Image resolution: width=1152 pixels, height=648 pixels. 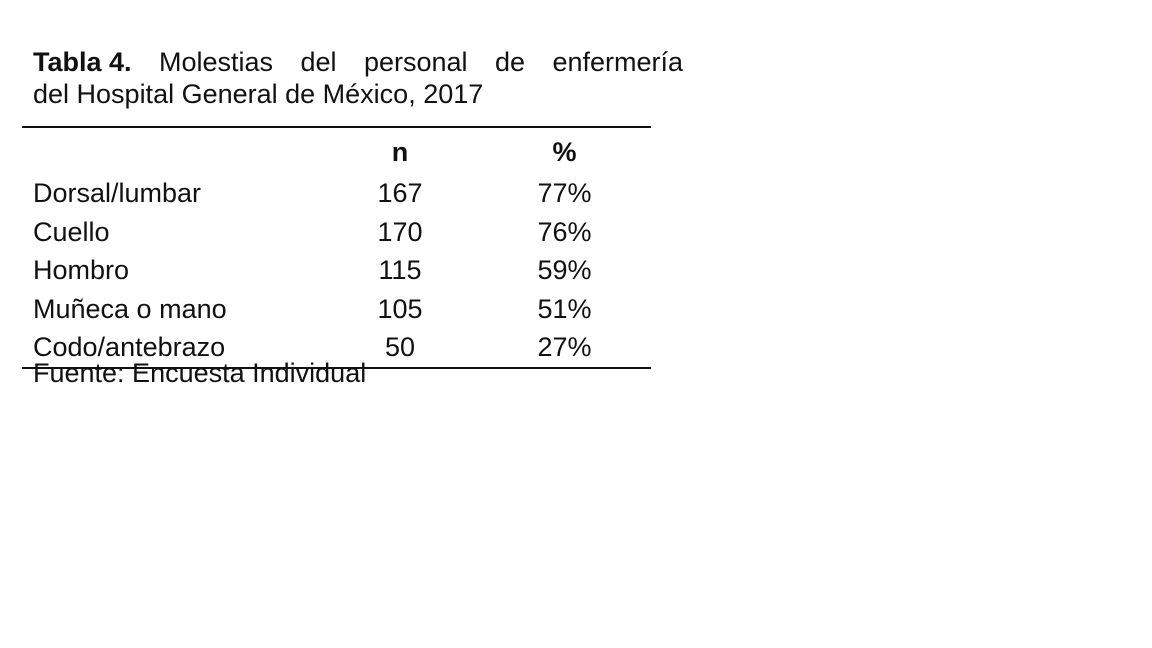 What do you see at coordinates (564, 231) in the screenshot?
I see `row-percent: 76%` at bounding box center [564, 231].